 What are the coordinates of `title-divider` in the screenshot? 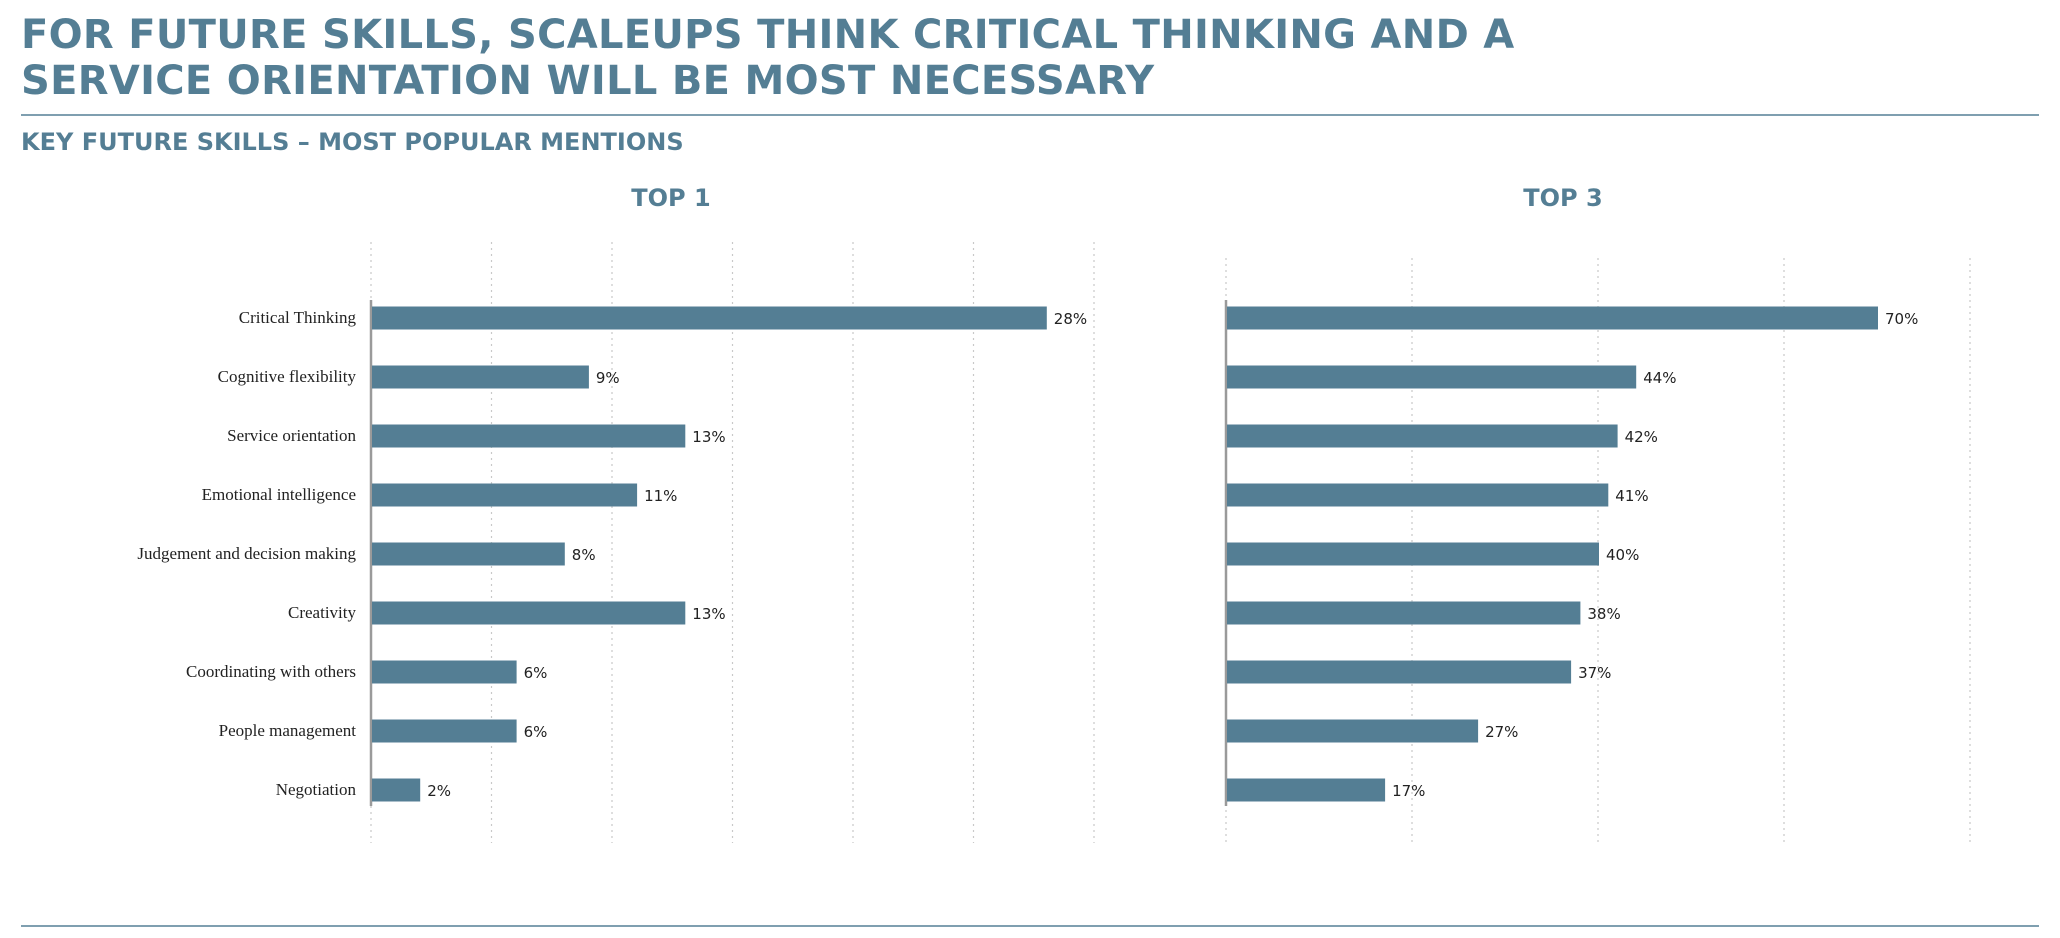 It's located at (1030, 115).